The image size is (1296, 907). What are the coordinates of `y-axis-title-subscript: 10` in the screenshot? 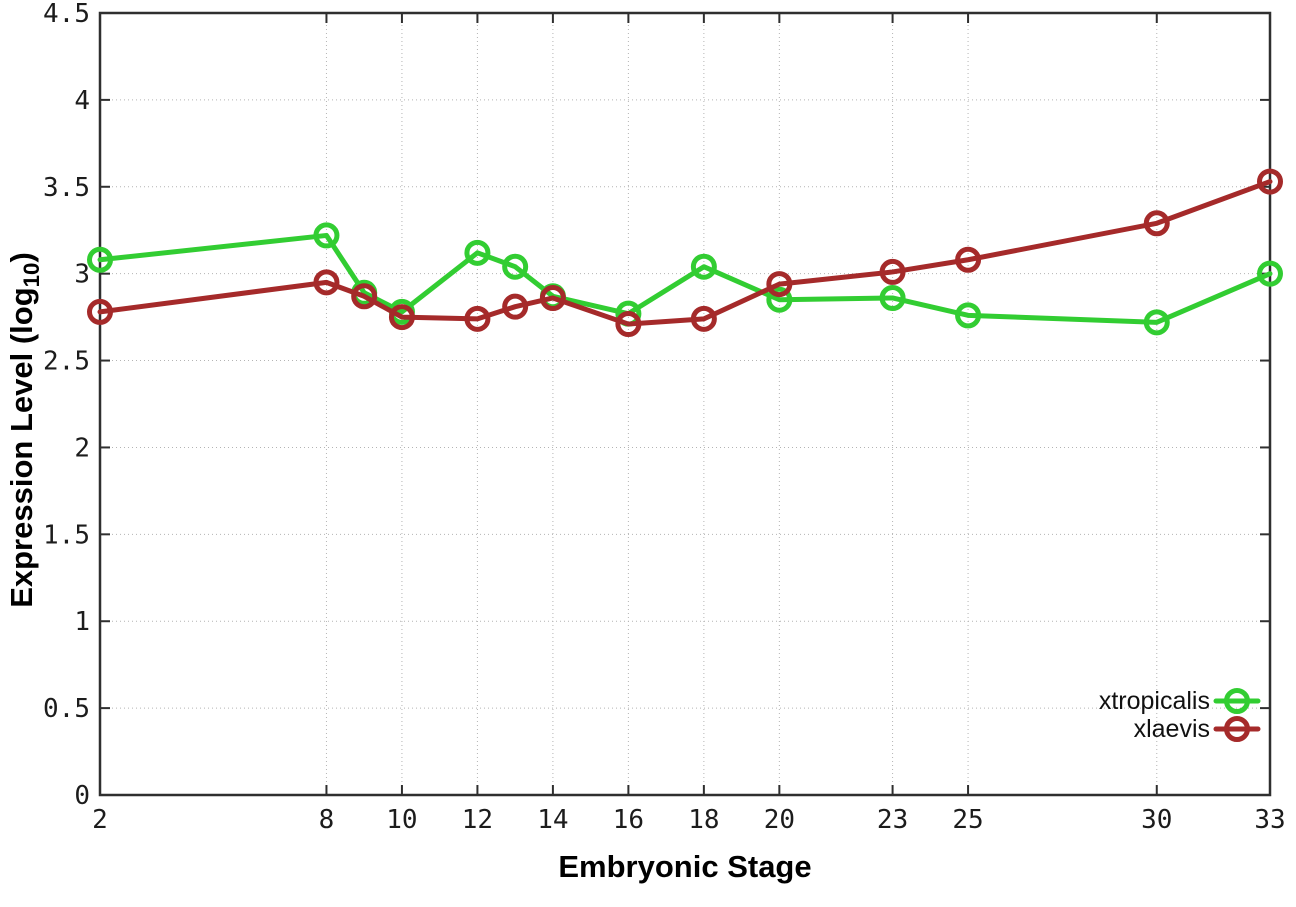 It's located at (32, 275).